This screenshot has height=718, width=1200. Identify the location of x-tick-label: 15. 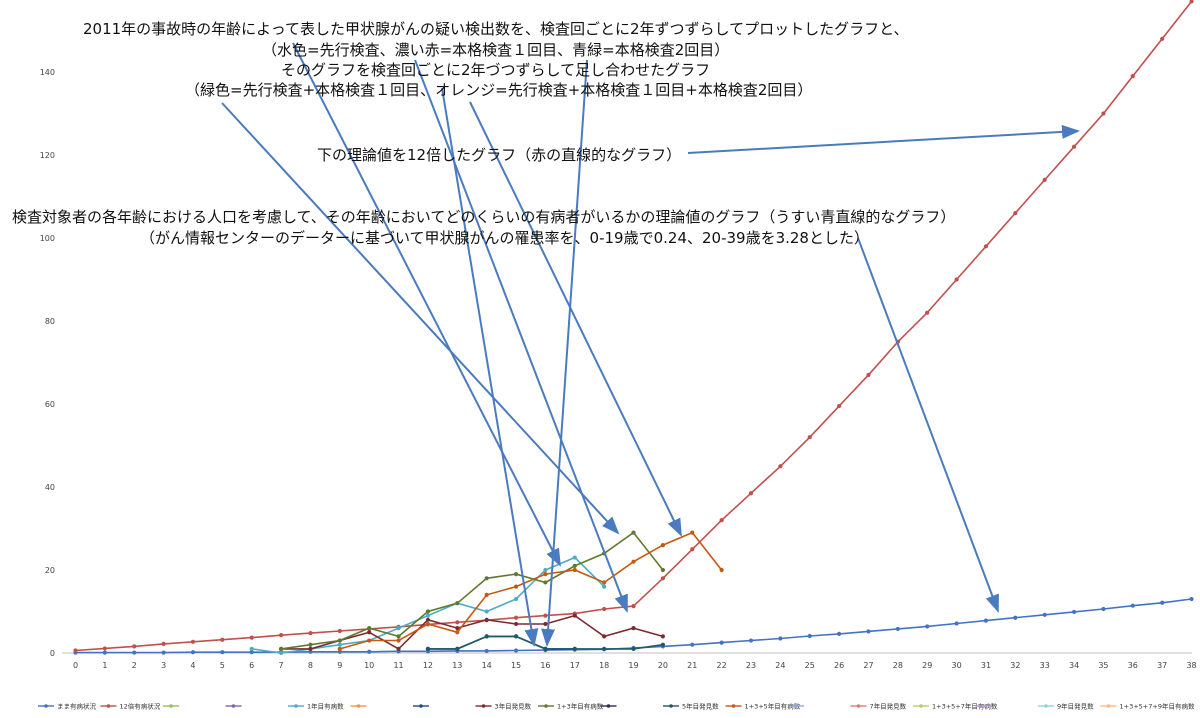
(516, 665).